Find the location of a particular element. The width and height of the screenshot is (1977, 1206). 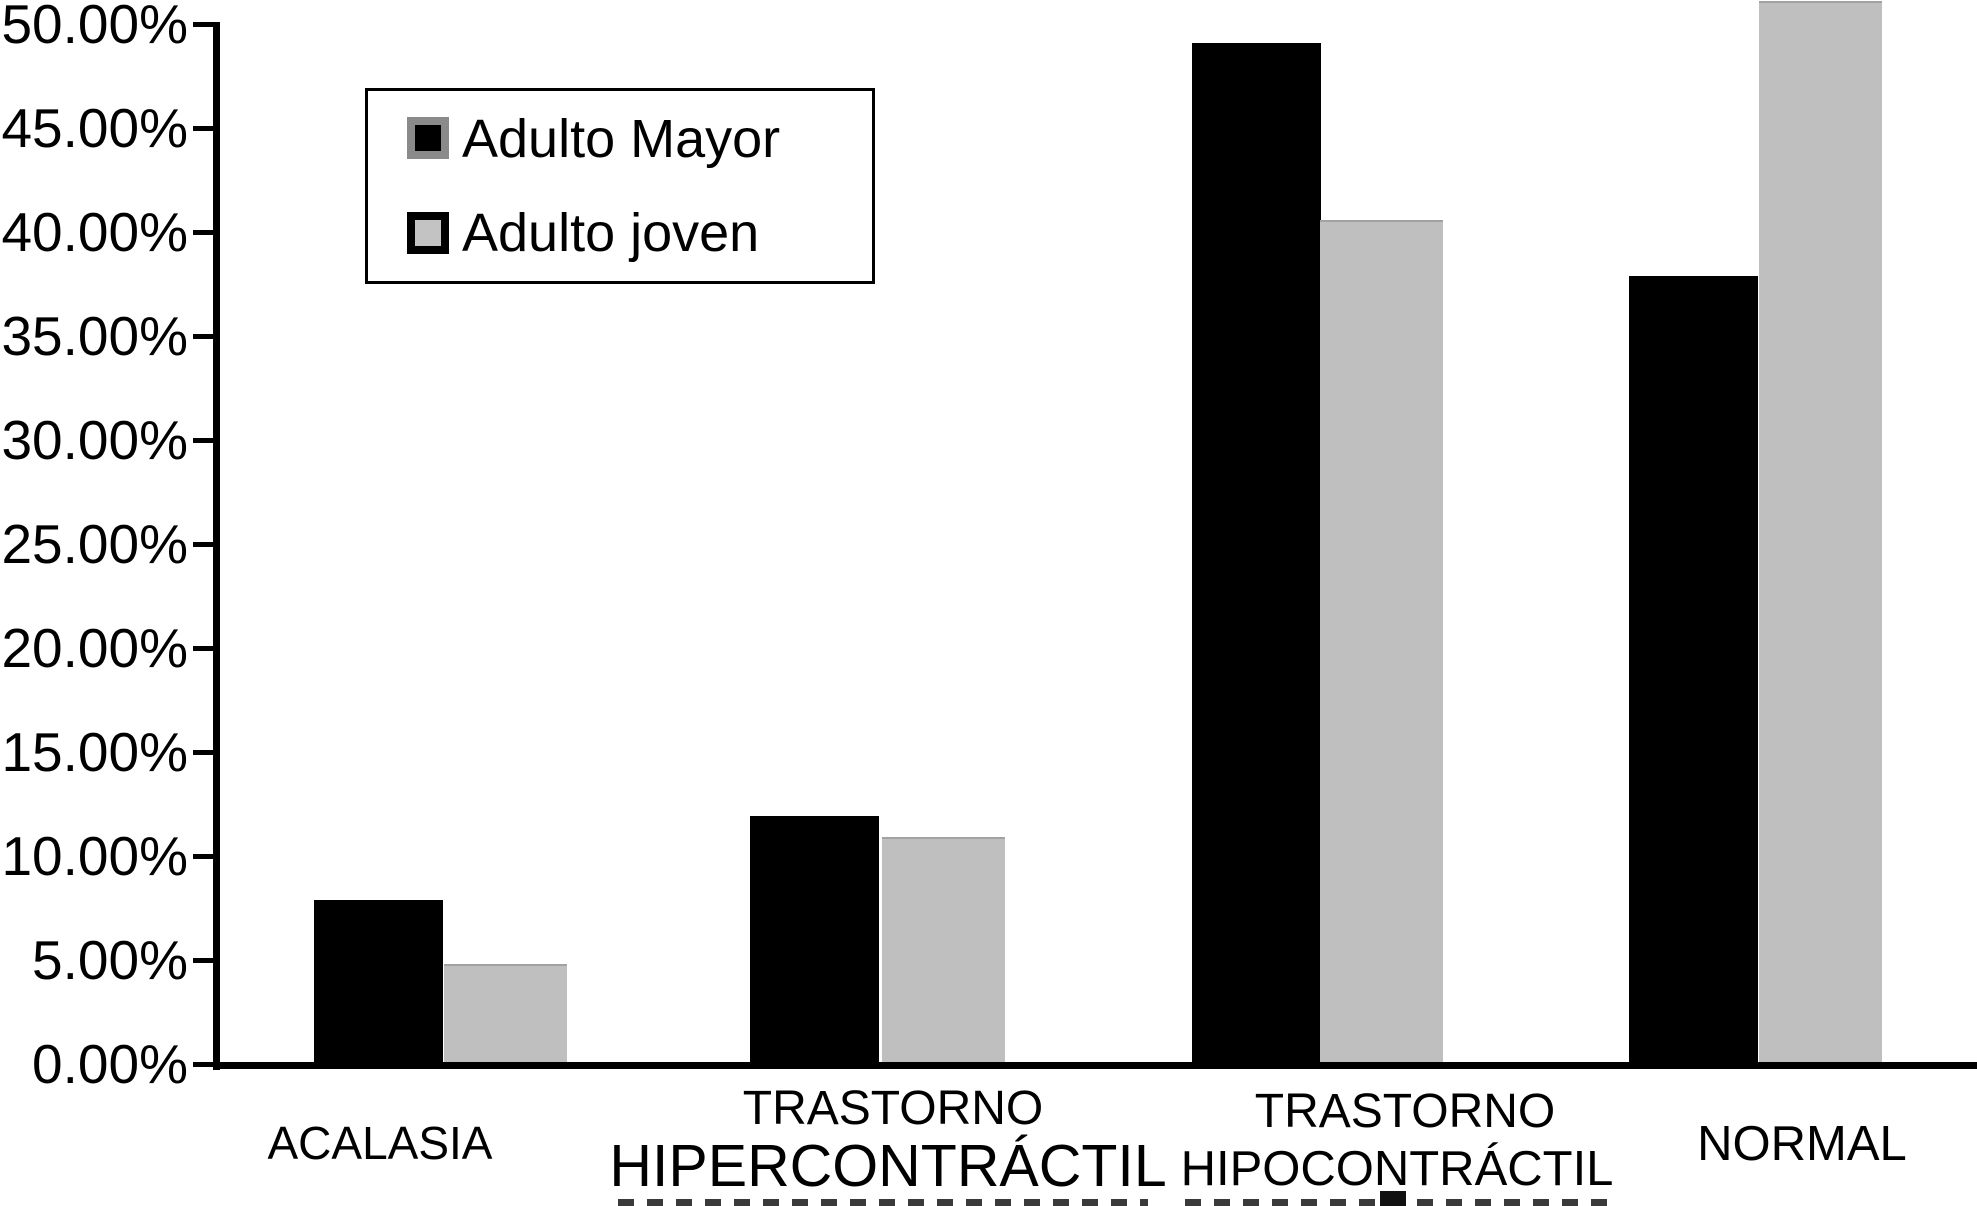

bar-adulto-mayor-acalasia is located at coordinates (378, 984).